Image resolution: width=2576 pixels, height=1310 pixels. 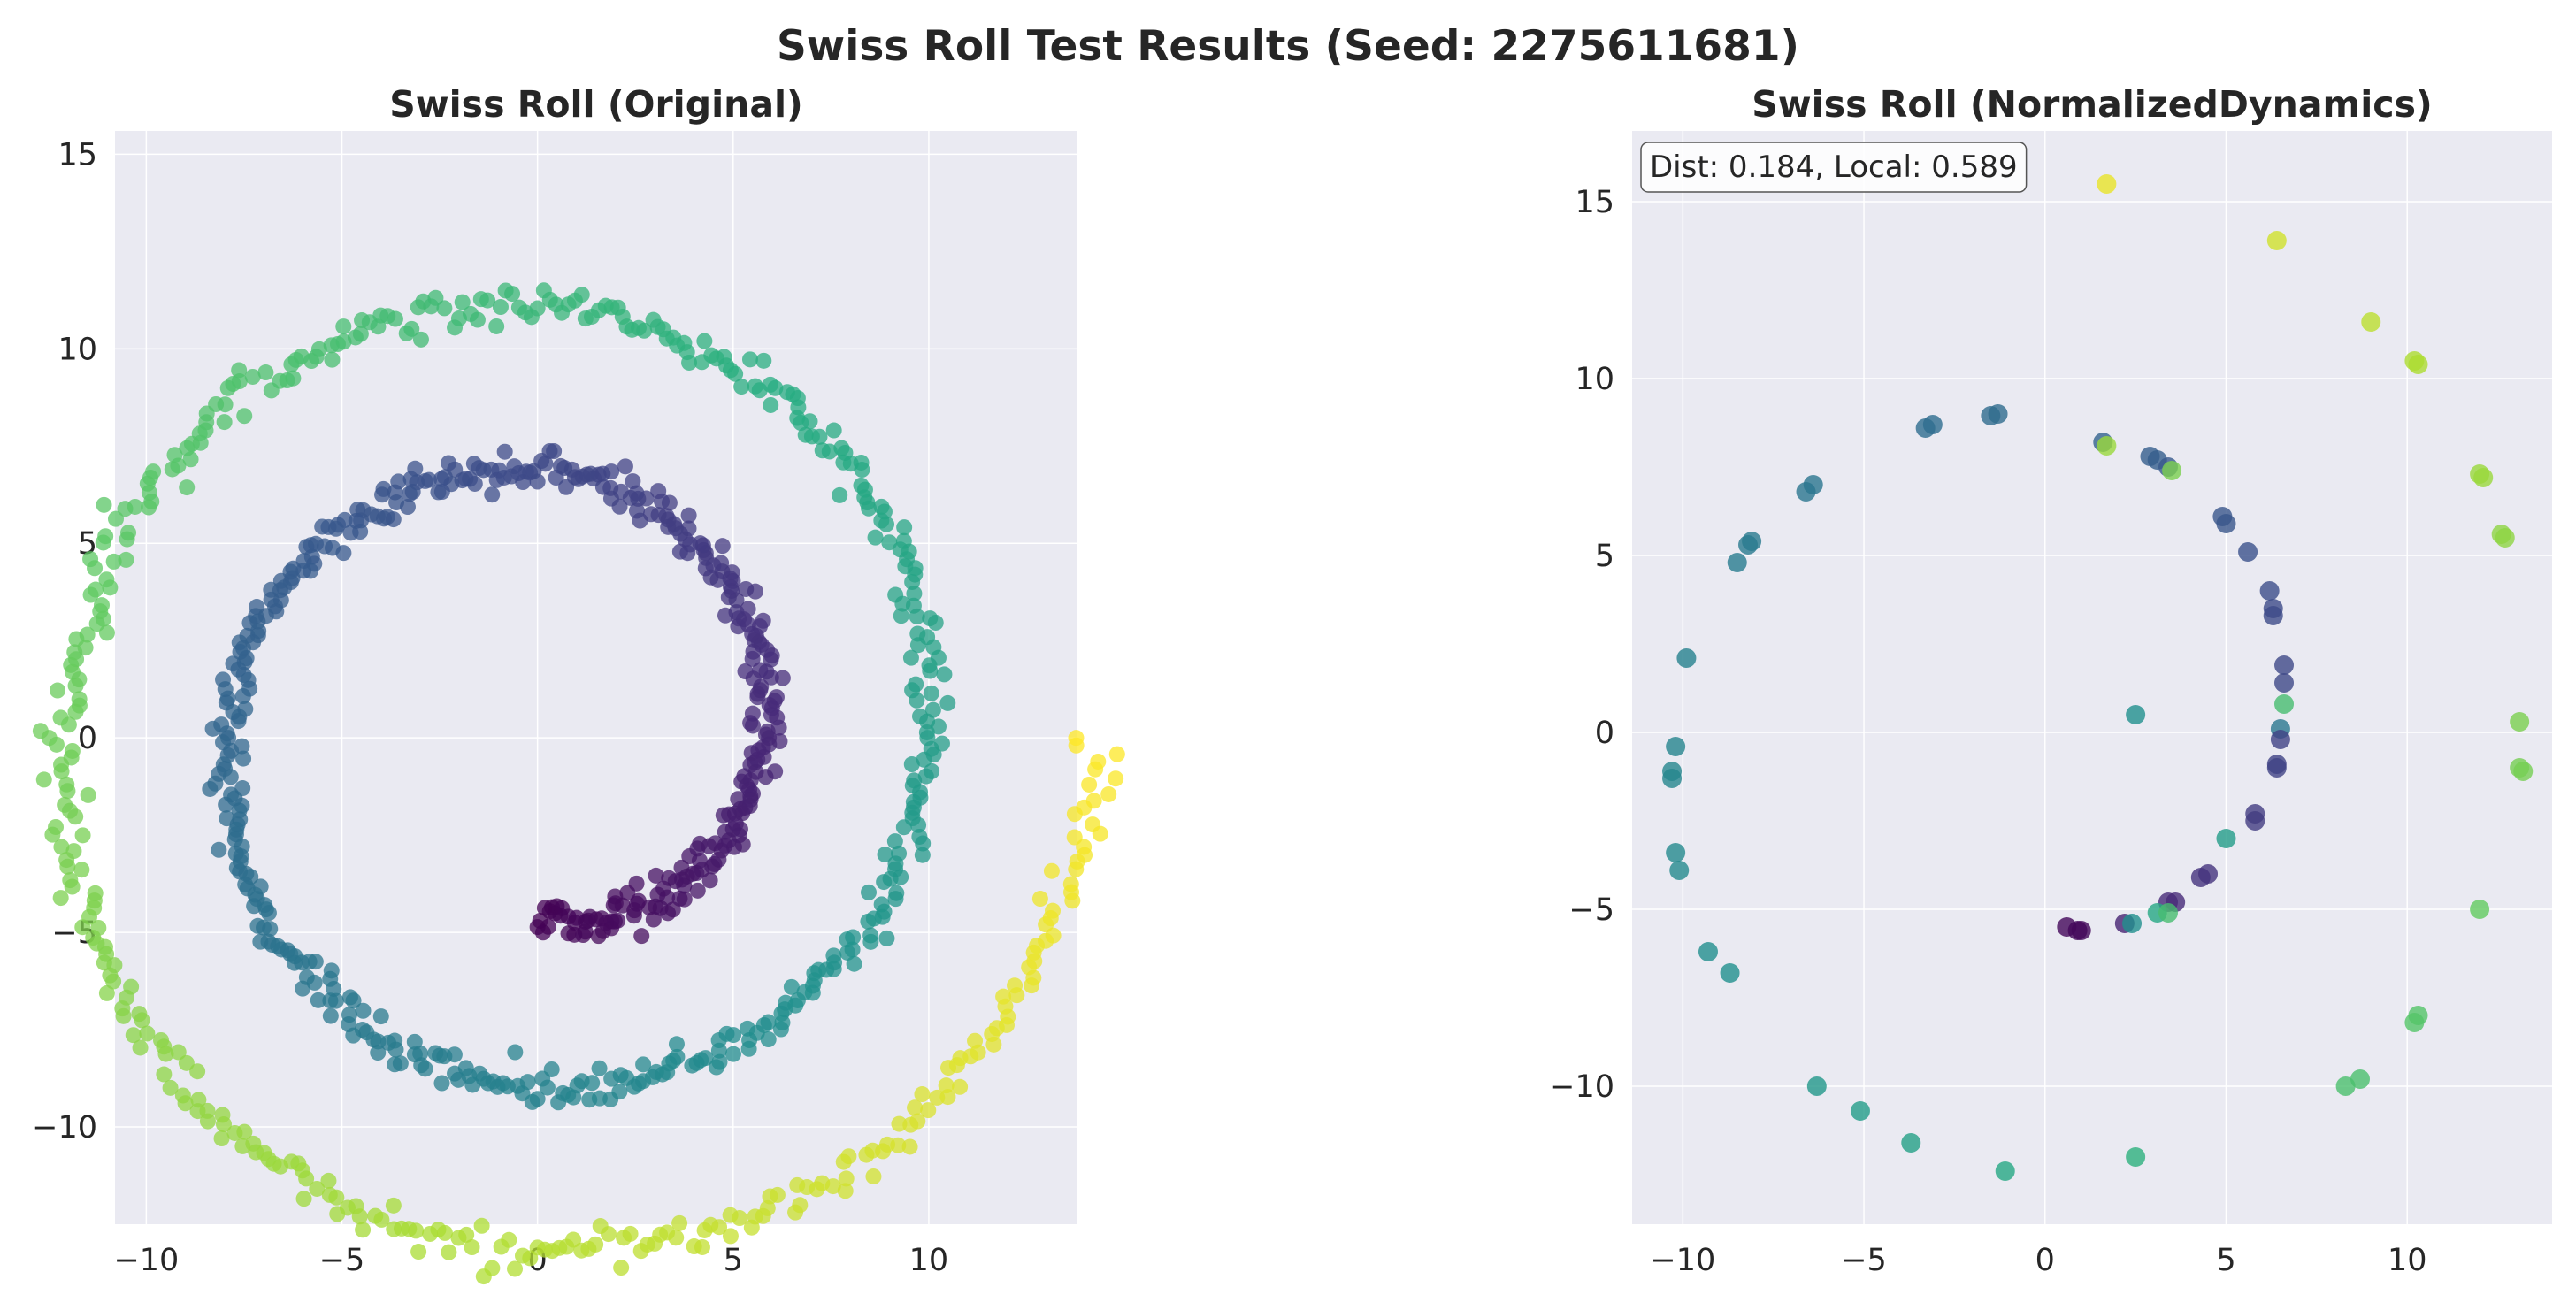 I want to click on x-tick-label: −10, so click(x=146, y=1260).